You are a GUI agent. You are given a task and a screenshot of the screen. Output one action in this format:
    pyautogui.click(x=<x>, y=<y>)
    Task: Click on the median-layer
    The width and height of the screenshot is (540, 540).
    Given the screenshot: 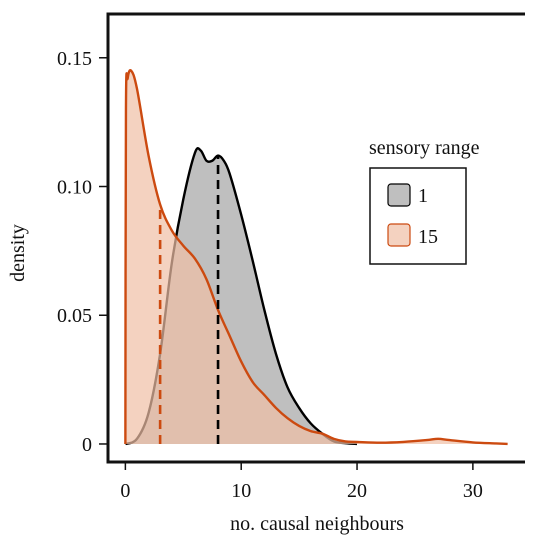 What is the action you would take?
    pyautogui.click(x=189, y=299)
    